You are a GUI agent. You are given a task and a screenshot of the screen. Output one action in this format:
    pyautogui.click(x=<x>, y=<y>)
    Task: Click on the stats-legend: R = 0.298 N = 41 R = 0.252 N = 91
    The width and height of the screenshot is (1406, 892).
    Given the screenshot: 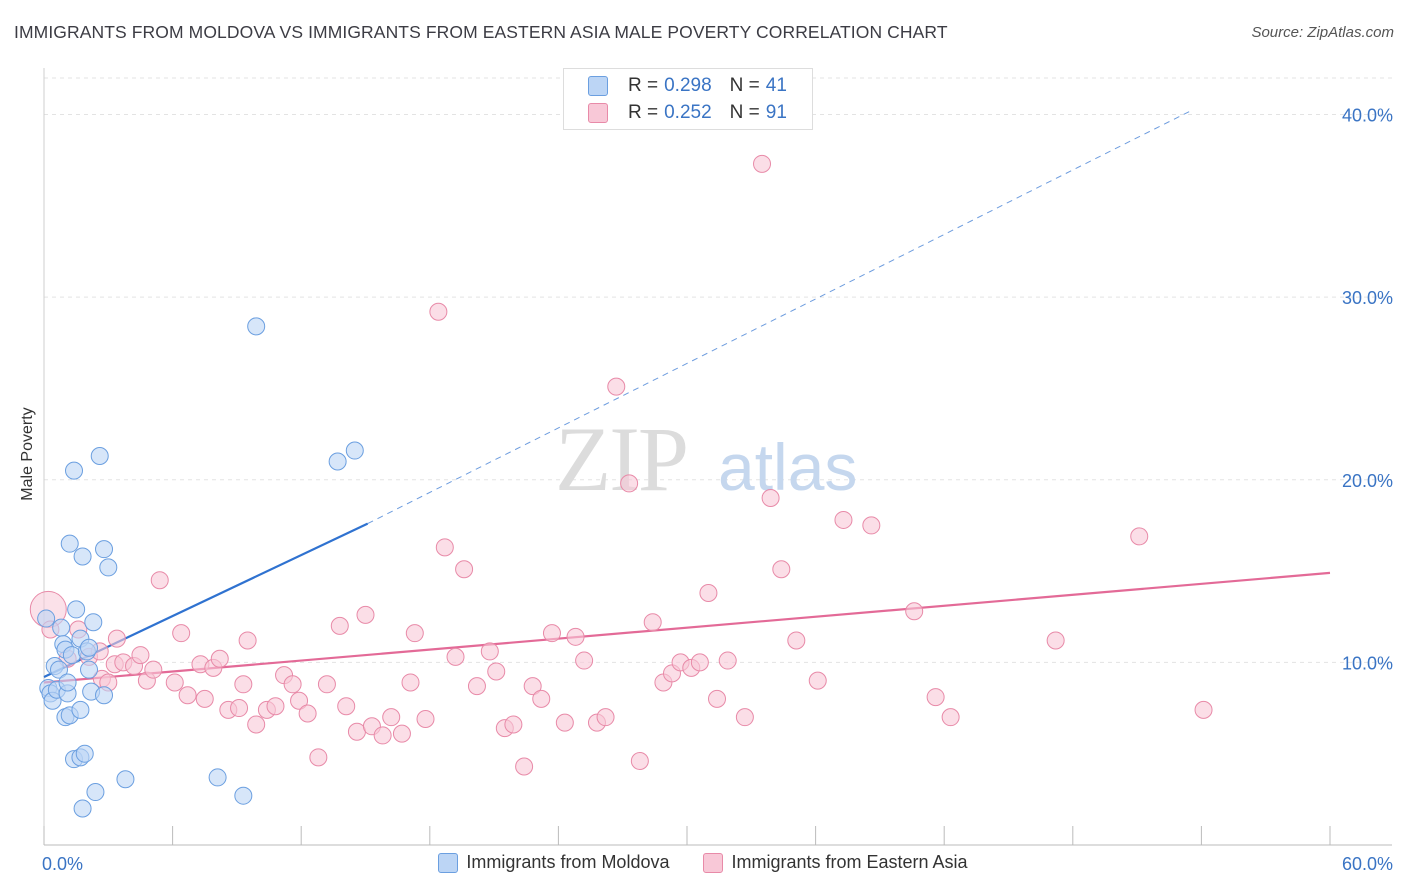 What is the action you would take?
    pyautogui.click(x=688, y=99)
    